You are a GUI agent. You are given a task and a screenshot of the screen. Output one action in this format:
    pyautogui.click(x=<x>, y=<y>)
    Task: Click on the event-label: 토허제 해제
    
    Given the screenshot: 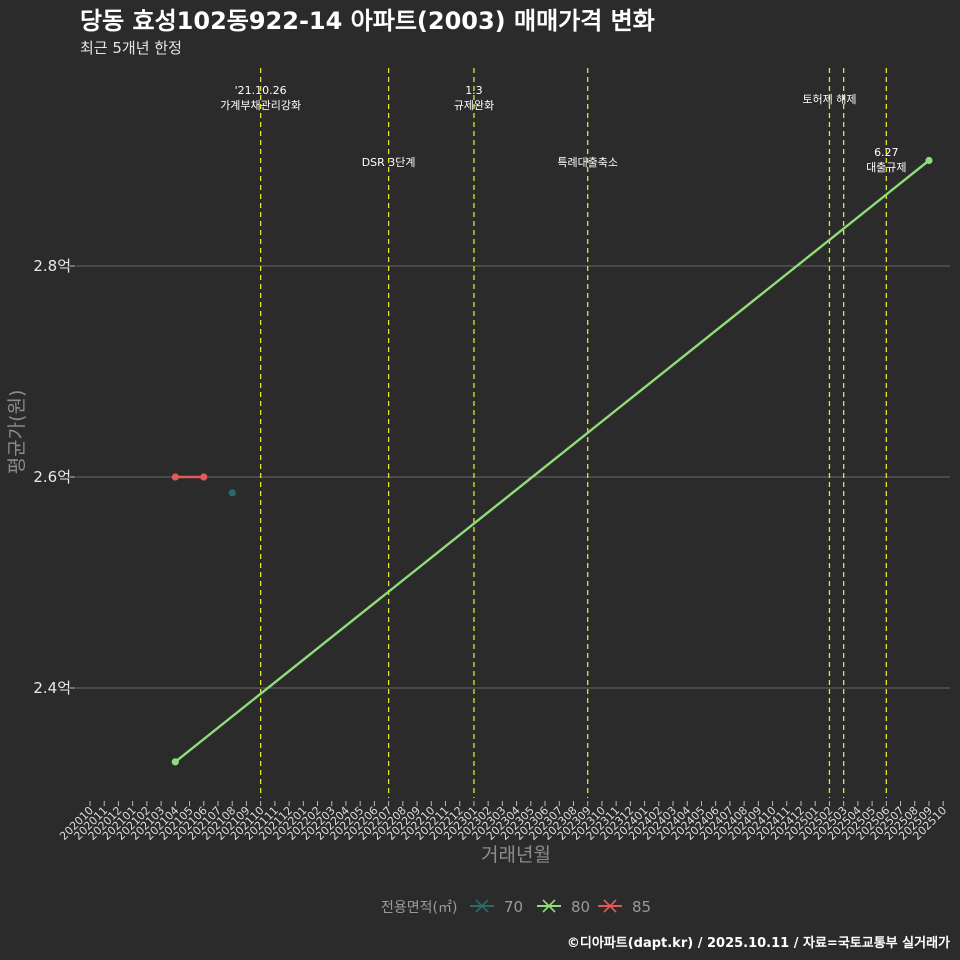 What is the action you would take?
    pyautogui.click(x=829, y=99)
    